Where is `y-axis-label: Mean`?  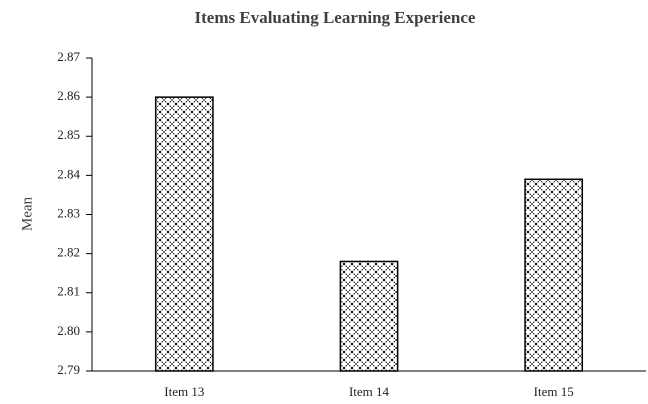 y-axis-label: Mean is located at coordinates (27, 213).